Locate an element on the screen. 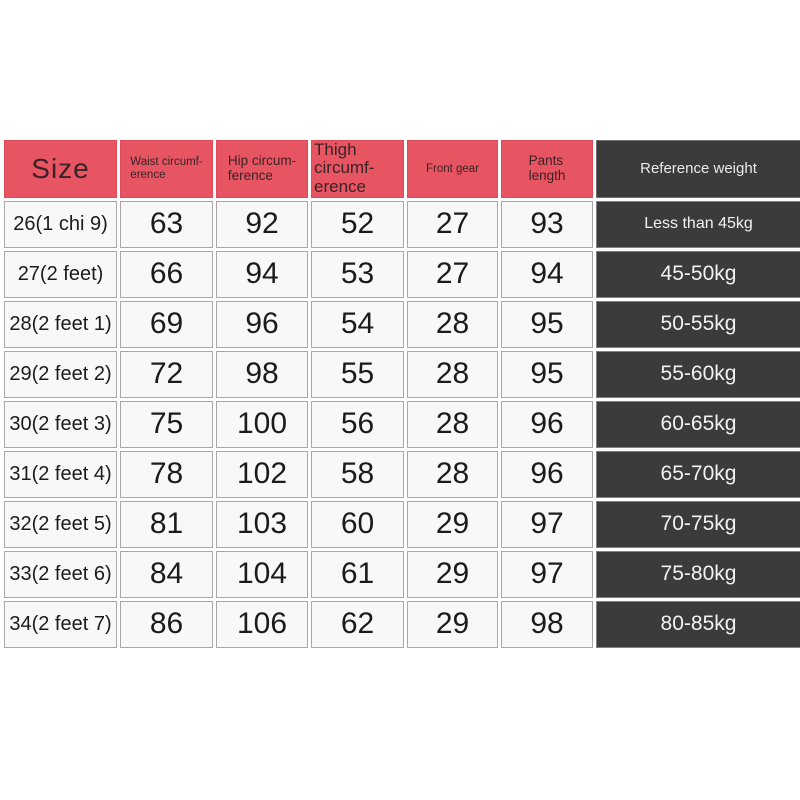  column-header-size-label: Size is located at coordinates (60, 168).